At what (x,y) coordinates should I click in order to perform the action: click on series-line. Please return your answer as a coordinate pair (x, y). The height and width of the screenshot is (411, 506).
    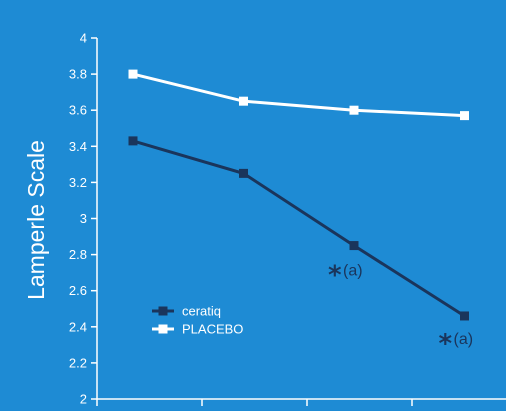
    Looking at the image, I should click on (298, 95).